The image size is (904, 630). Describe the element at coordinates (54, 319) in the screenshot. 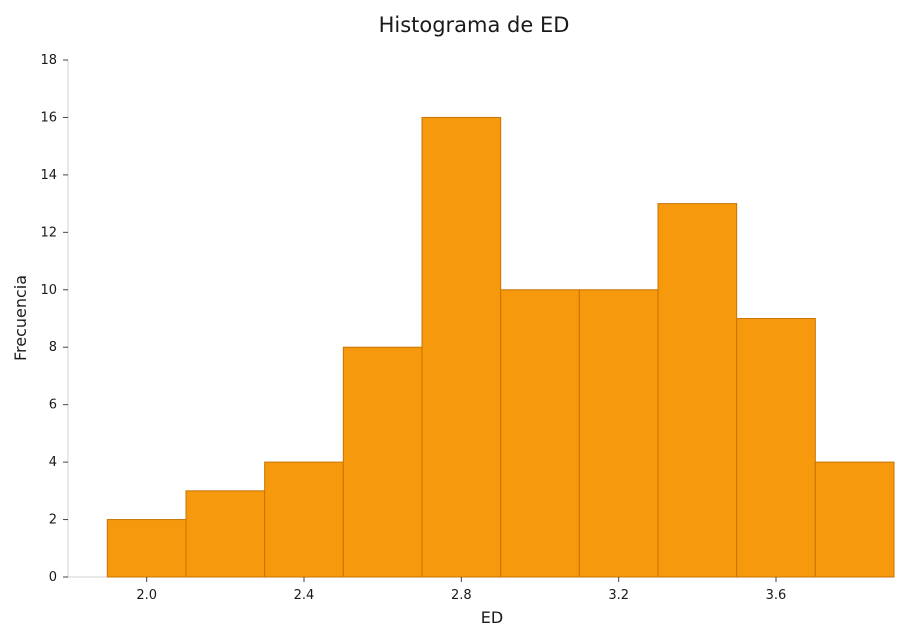

I see `y-axis: 0 2 4 6 8 10 12 14 16 18` at that location.